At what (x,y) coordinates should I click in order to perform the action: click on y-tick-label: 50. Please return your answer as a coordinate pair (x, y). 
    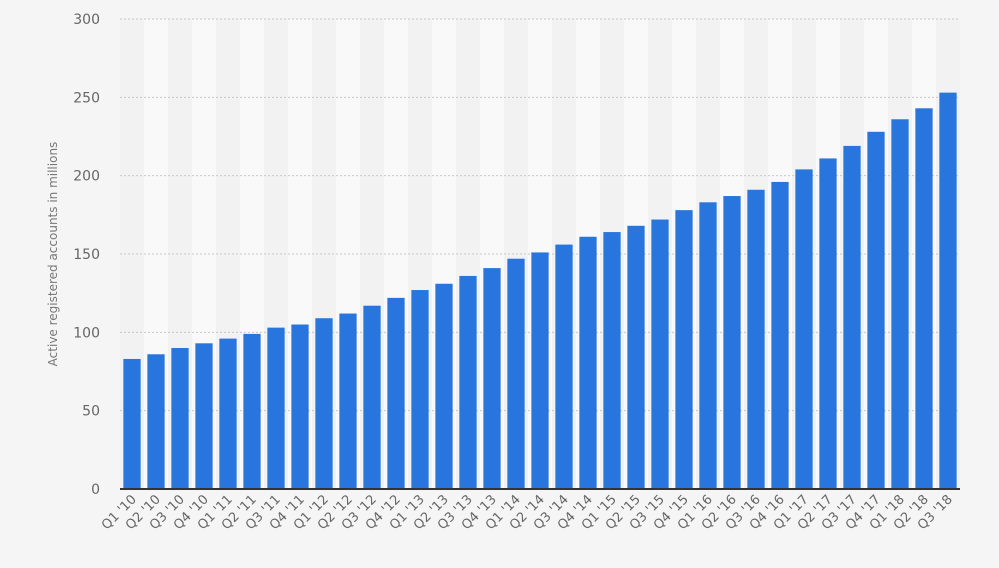
    Looking at the image, I should click on (91, 412).